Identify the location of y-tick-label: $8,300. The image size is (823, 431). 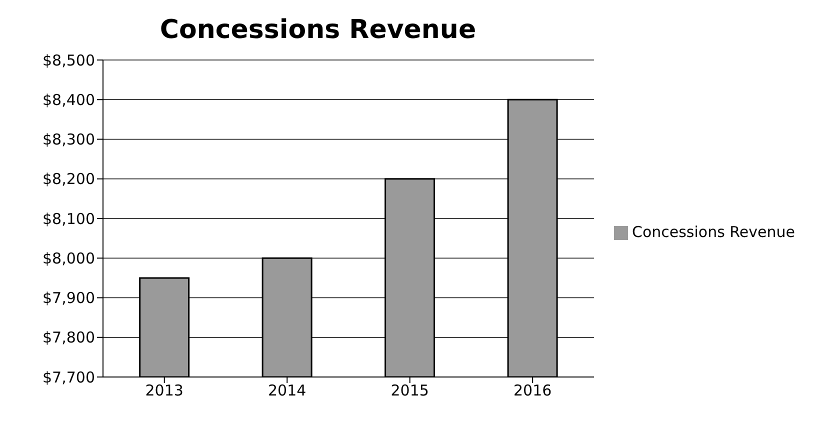
(68, 139).